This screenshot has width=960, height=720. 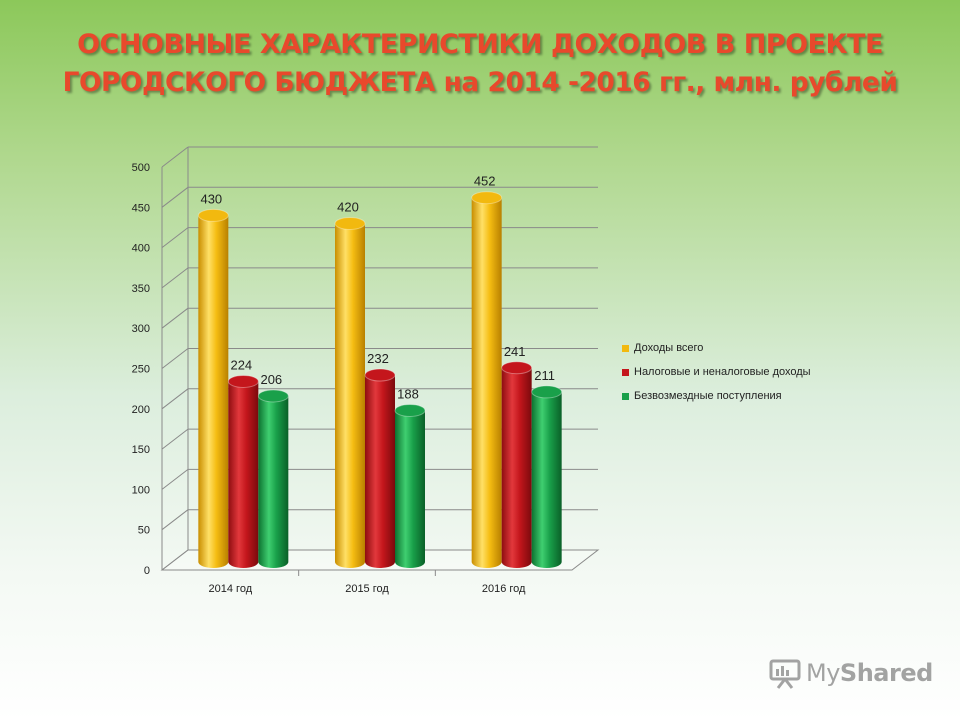 What do you see at coordinates (141, 249) in the screenshot?
I see `y-tick-label: 400` at bounding box center [141, 249].